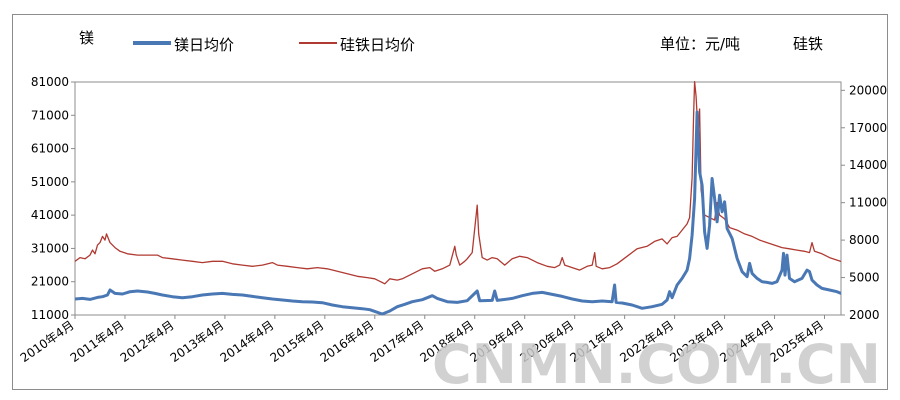 The width and height of the screenshot is (900, 400). What do you see at coordinates (868, 90) in the screenshot?
I see `y-right-tick-label: 20000` at bounding box center [868, 90].